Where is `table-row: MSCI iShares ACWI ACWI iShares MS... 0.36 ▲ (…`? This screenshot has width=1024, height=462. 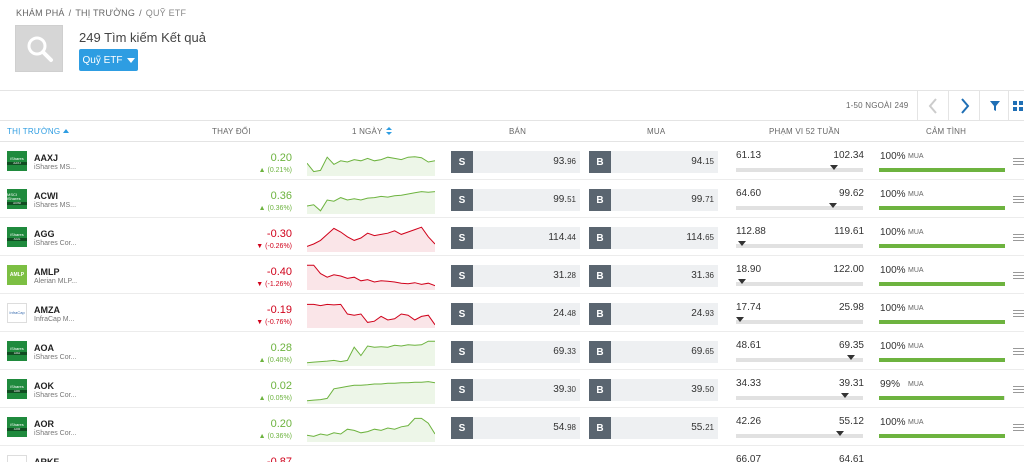 table-row: MSCI iShares ACWI ACWI iShares MS... 0.36 ▲ (… is located at coordinates (512, 199).